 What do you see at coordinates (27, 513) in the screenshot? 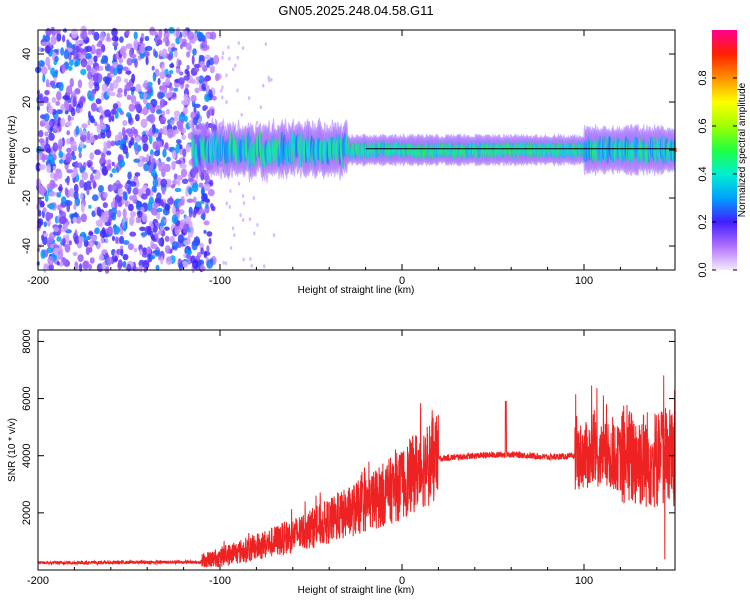
I see `y-tick-label: 2000` at bounding box center [27, 513].